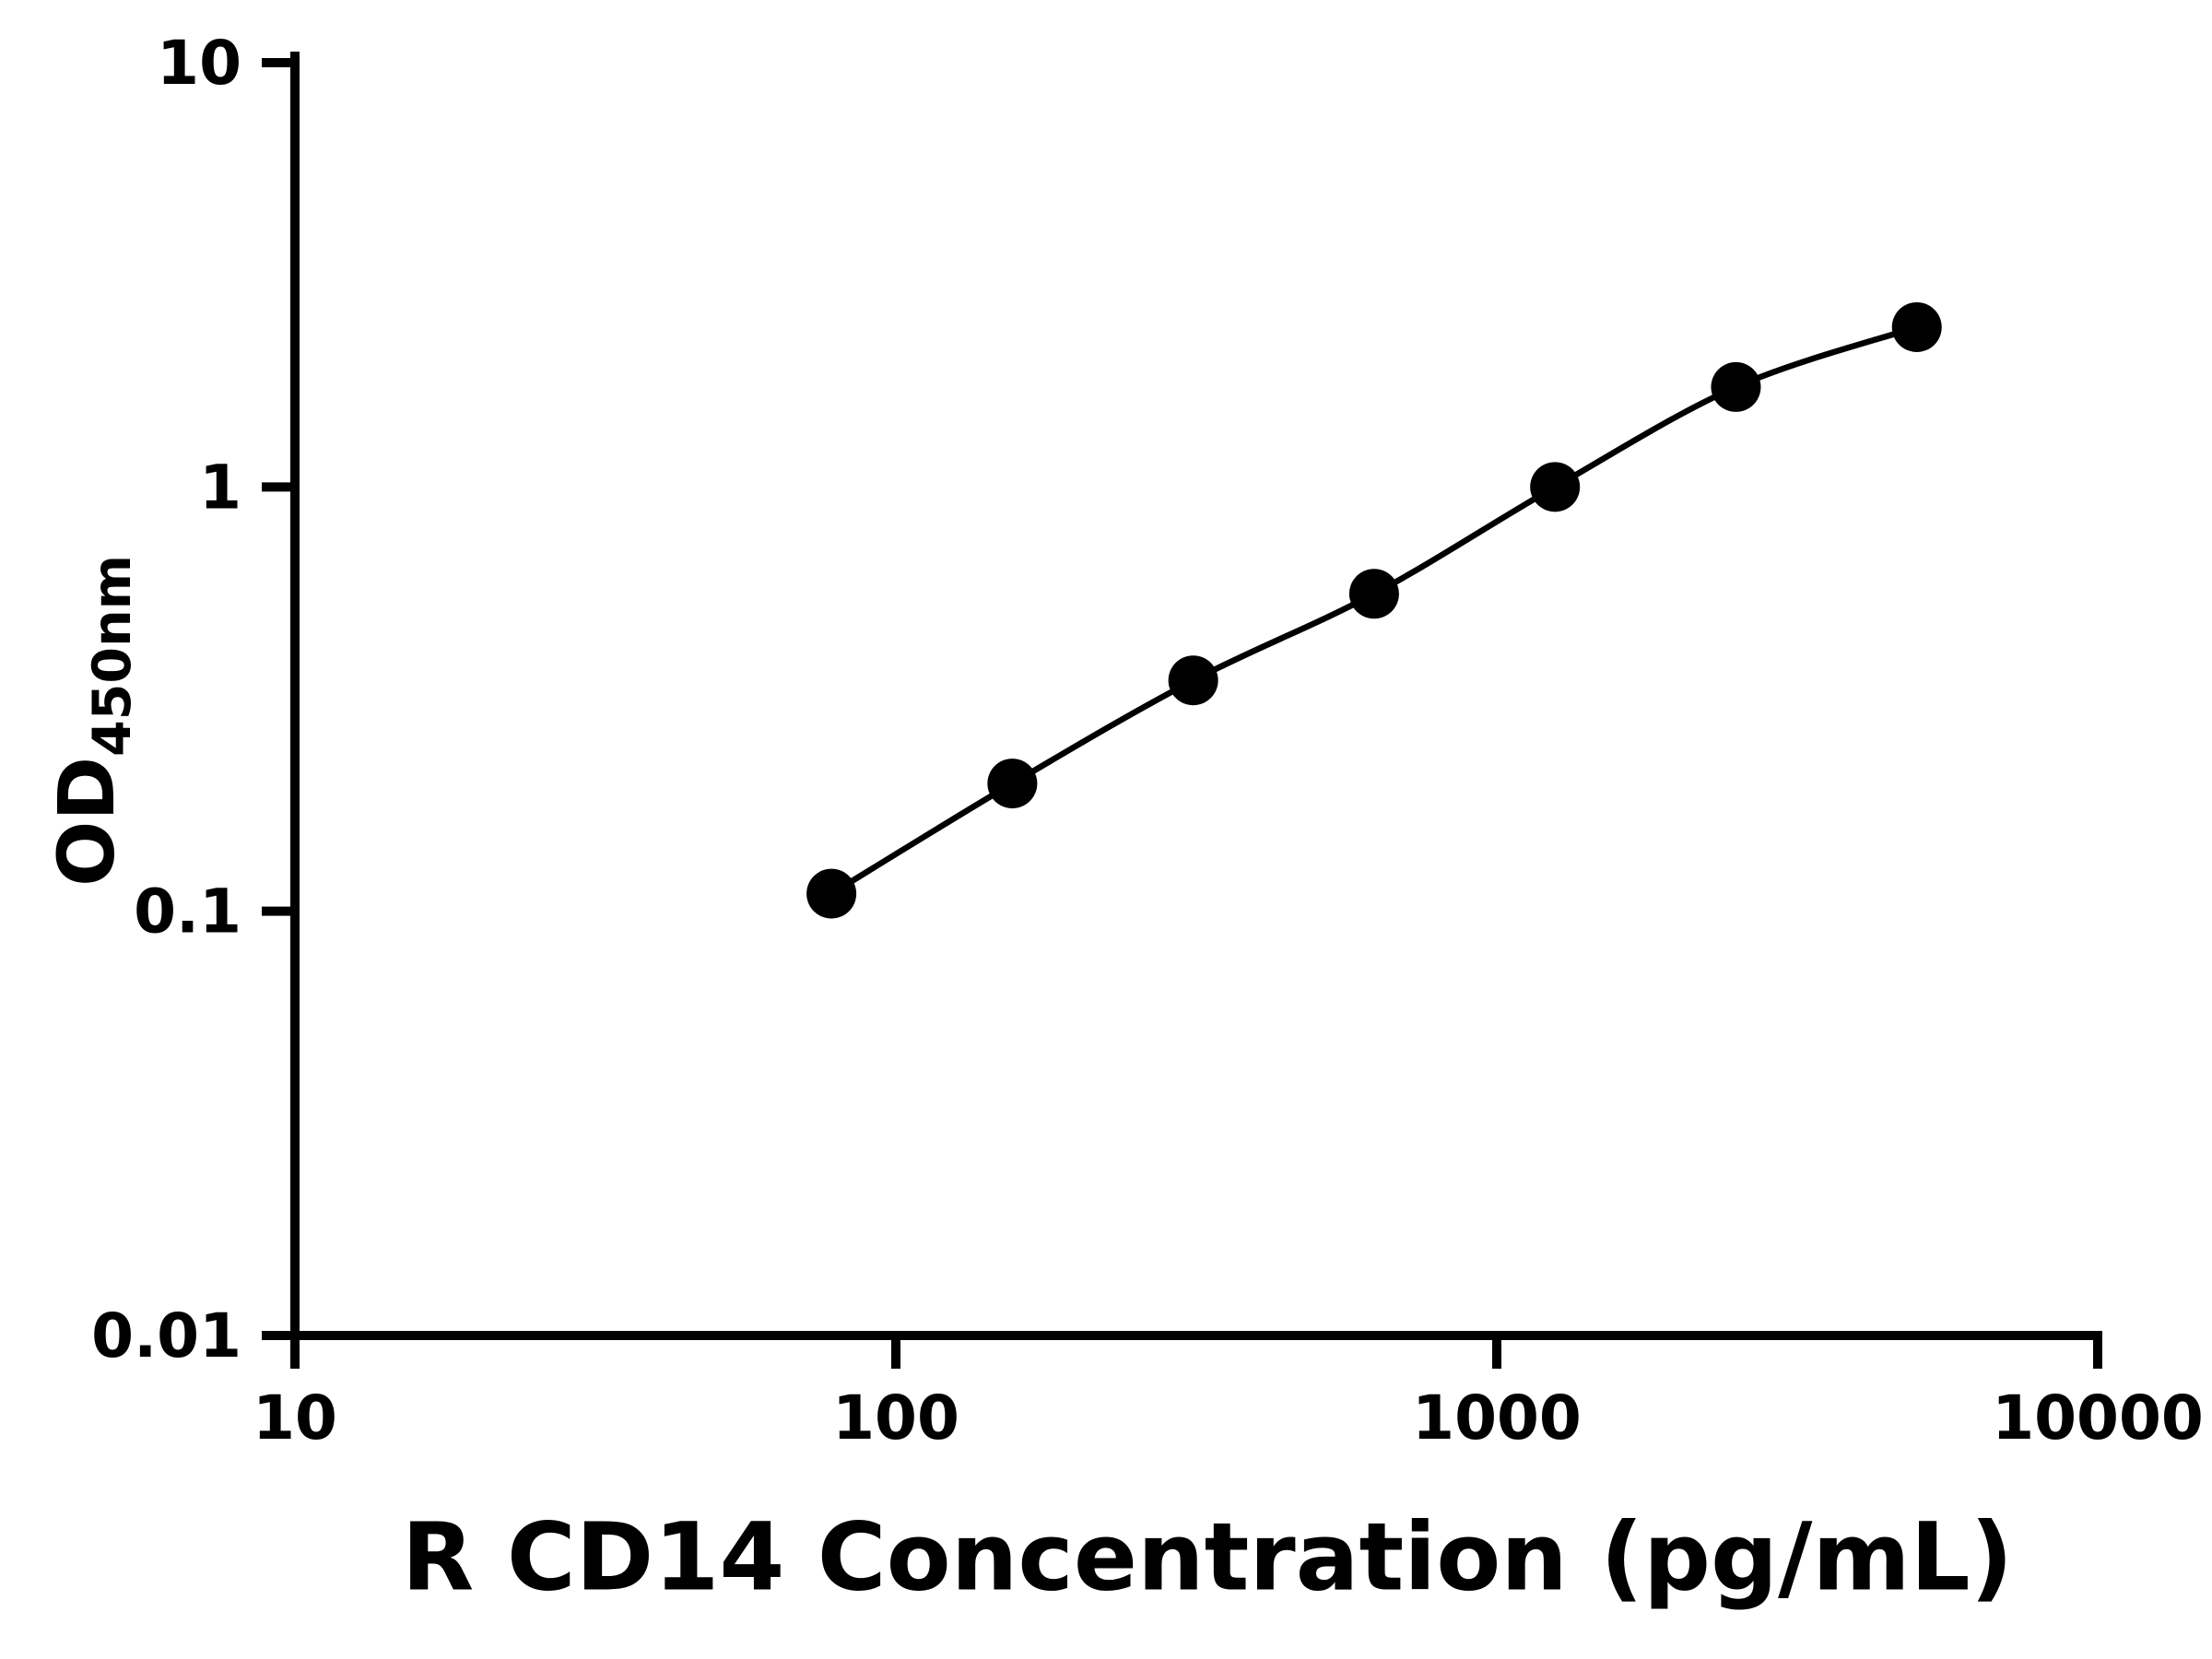 This screenshot has width=2212, height=1659. What do you see at coordinates (295, 1417) in the screenshot?
I see `x-tick-label: 10` at bounding box center [295, 1417].